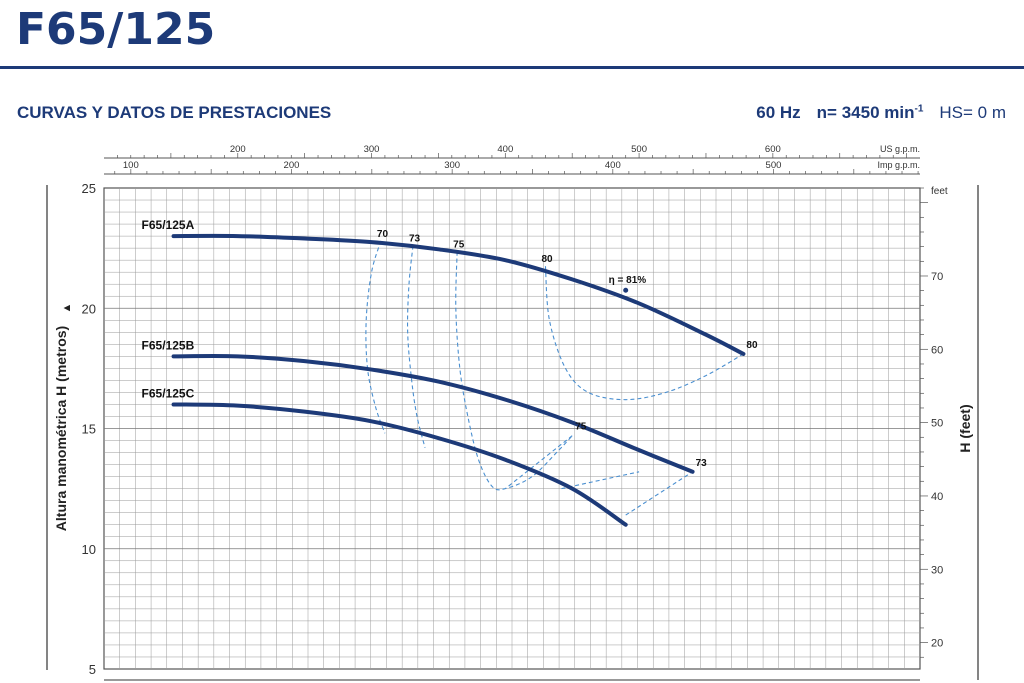 The height and width of the screenshot is (683, 1024). Describe the element at coordinates (89, 188) in the screenshot. I see `y-tick-label: 25` at that location.